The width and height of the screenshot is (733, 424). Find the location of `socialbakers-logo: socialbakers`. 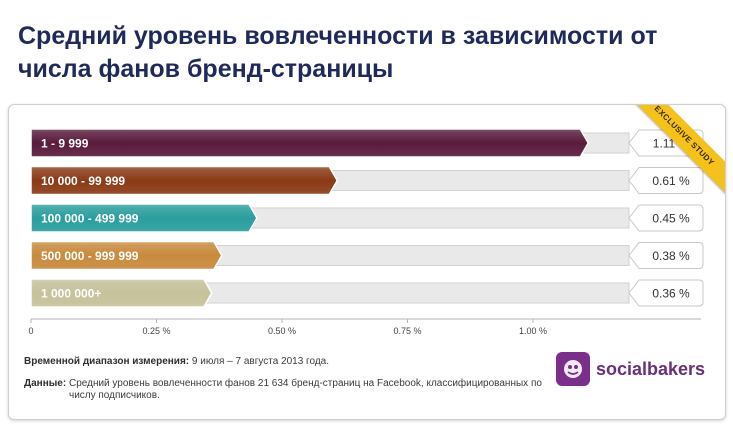

socialbakers-logo: socialbakers is located at coordinates (636, 372).